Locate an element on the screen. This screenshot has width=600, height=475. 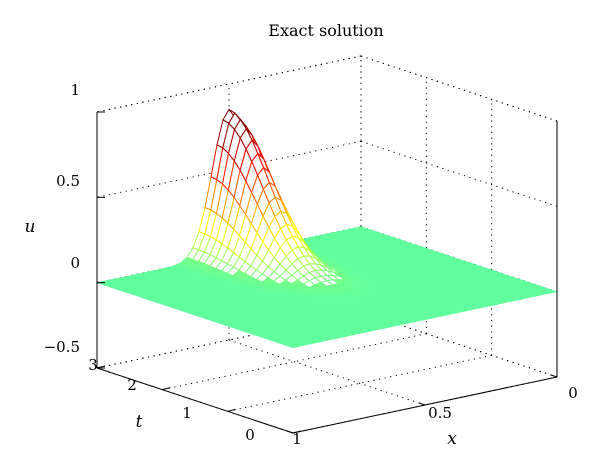
u-tick-label-1: 1 is located at coordinates (75, 90).